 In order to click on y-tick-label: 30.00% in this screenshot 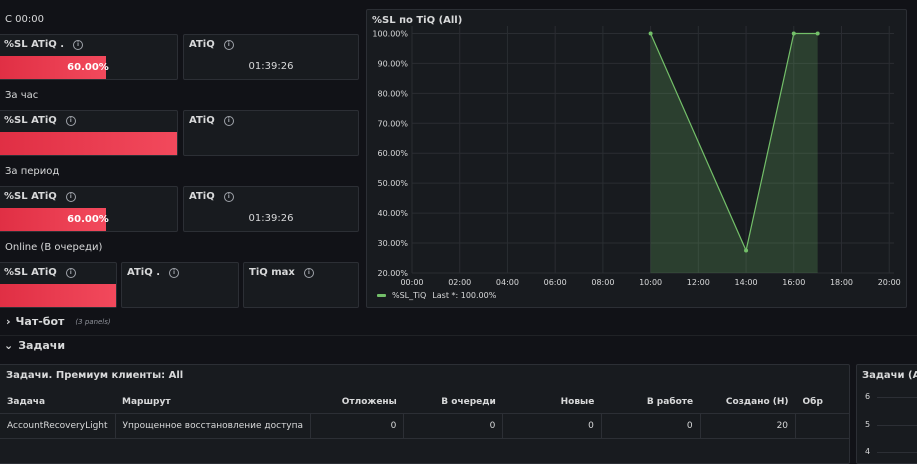, I will do `click(392, 243)`.